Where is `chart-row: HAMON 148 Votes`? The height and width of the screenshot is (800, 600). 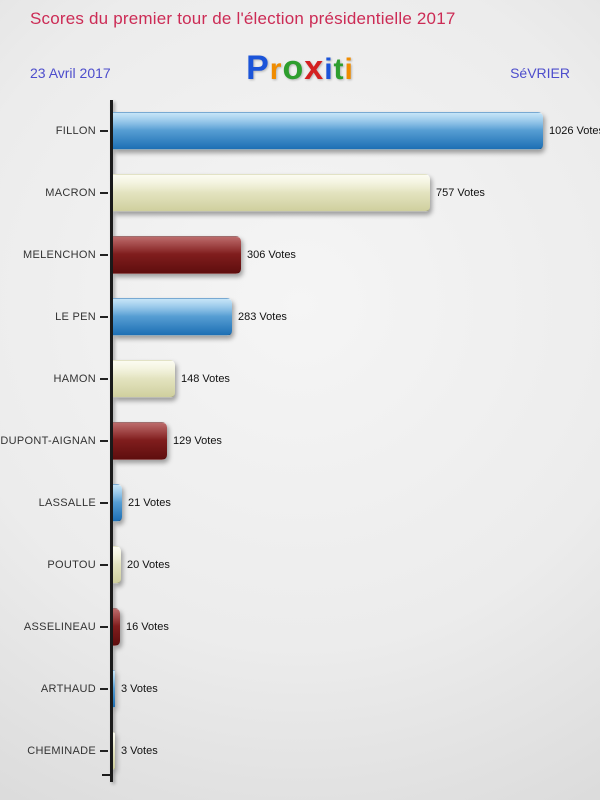 chart-row: HAMON 148 Votes is located at coordinates (300, 379).